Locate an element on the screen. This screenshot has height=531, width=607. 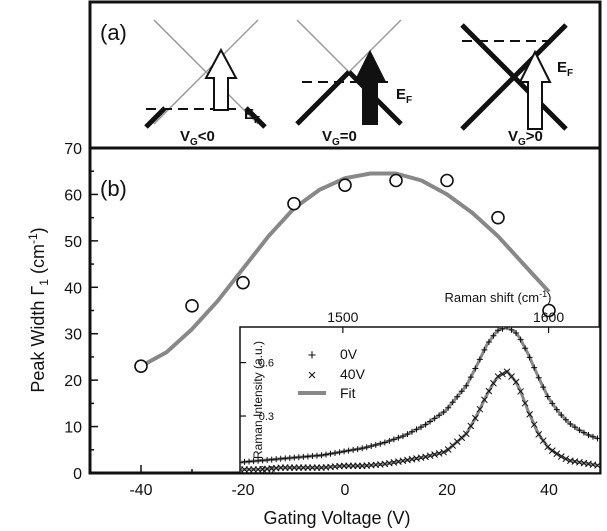
filled-band-right is located at coordinates (255, 117).